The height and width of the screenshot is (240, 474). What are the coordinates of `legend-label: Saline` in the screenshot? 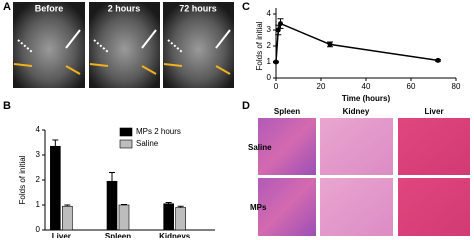 It's located at (147, 143).